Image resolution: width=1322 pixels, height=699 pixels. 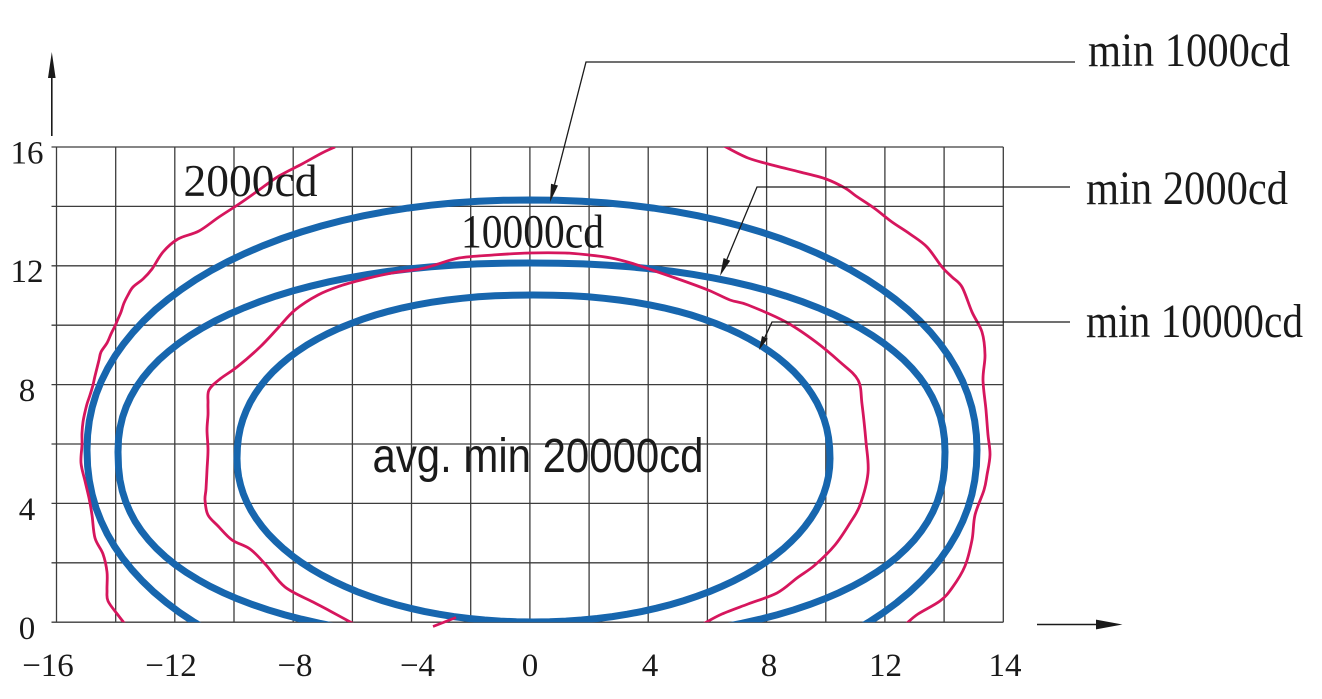 I want to click on svg-text: min 1000cd, so click(x=1189, y=50).